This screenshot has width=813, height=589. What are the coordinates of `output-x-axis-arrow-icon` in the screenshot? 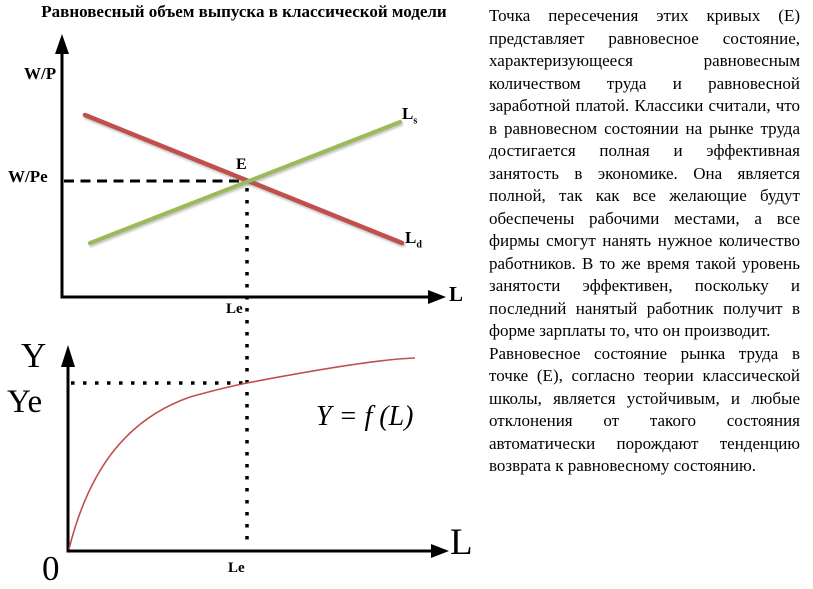 It's located at (440, 551).